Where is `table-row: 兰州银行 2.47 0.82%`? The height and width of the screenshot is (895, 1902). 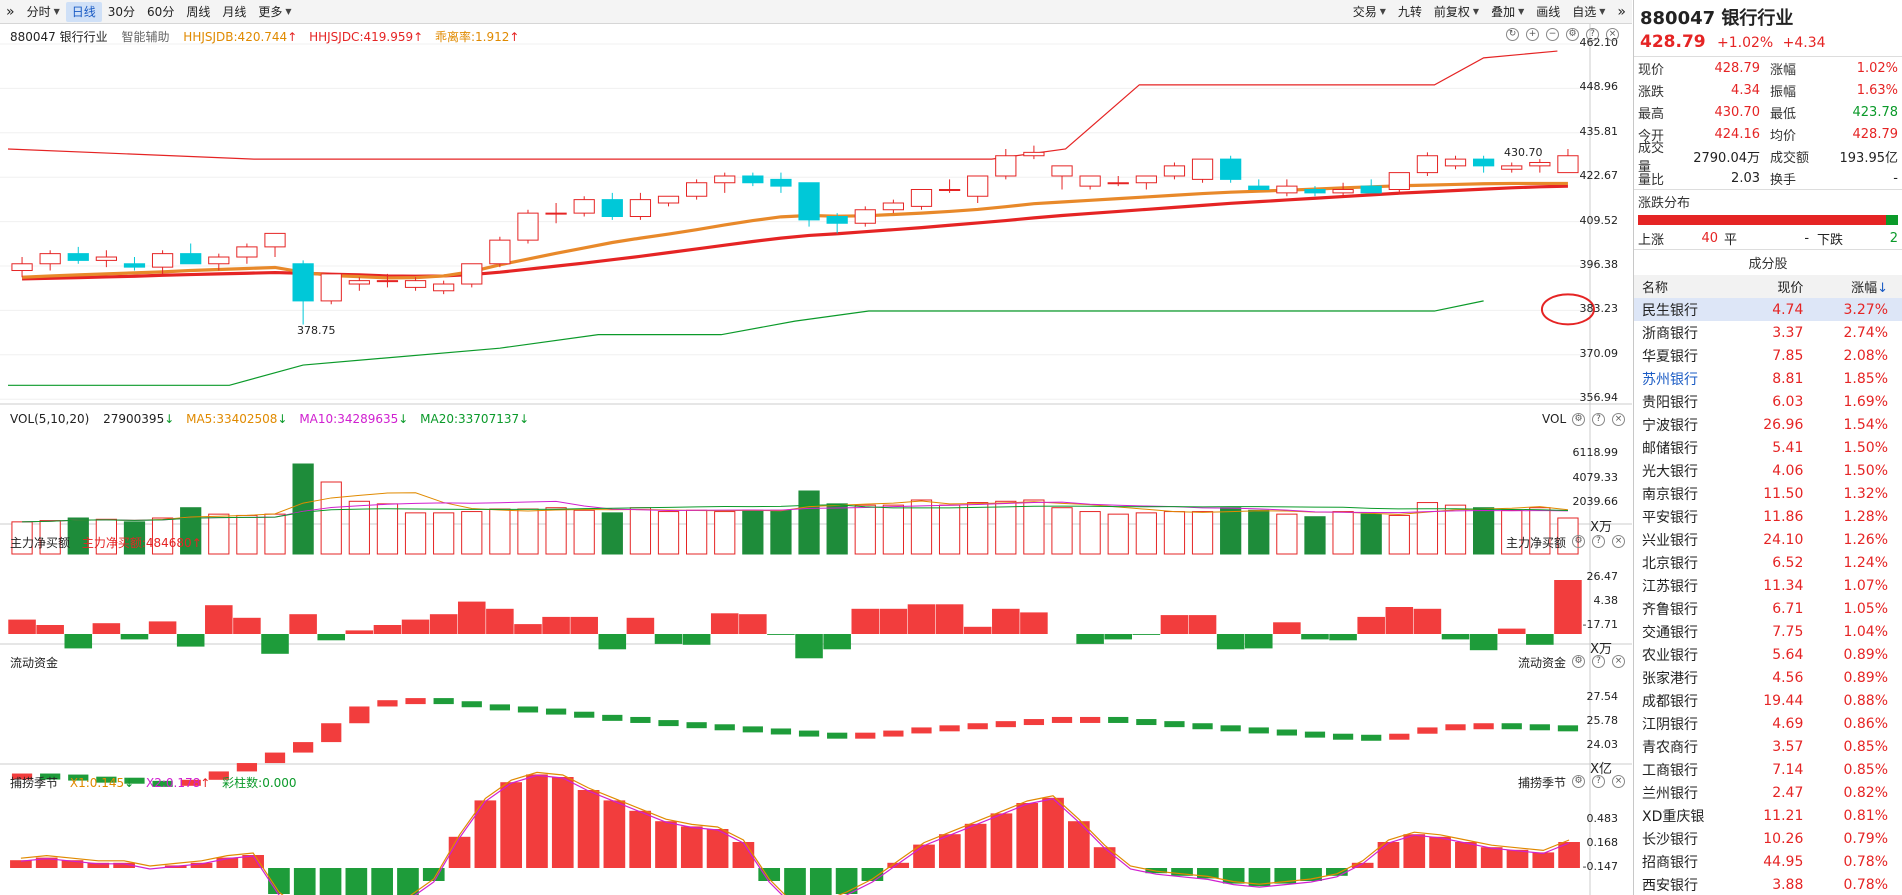
table-row: 兰州银行 2.47 0.82% is located at coordinates (1768, 792).